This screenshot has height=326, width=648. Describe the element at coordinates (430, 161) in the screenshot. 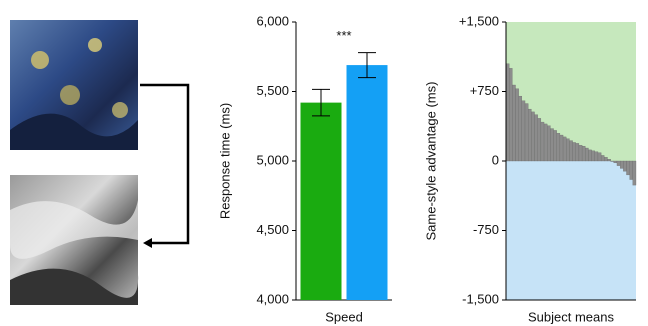

I see `y-axis-label: Same-style advantage (ms)` at that location.